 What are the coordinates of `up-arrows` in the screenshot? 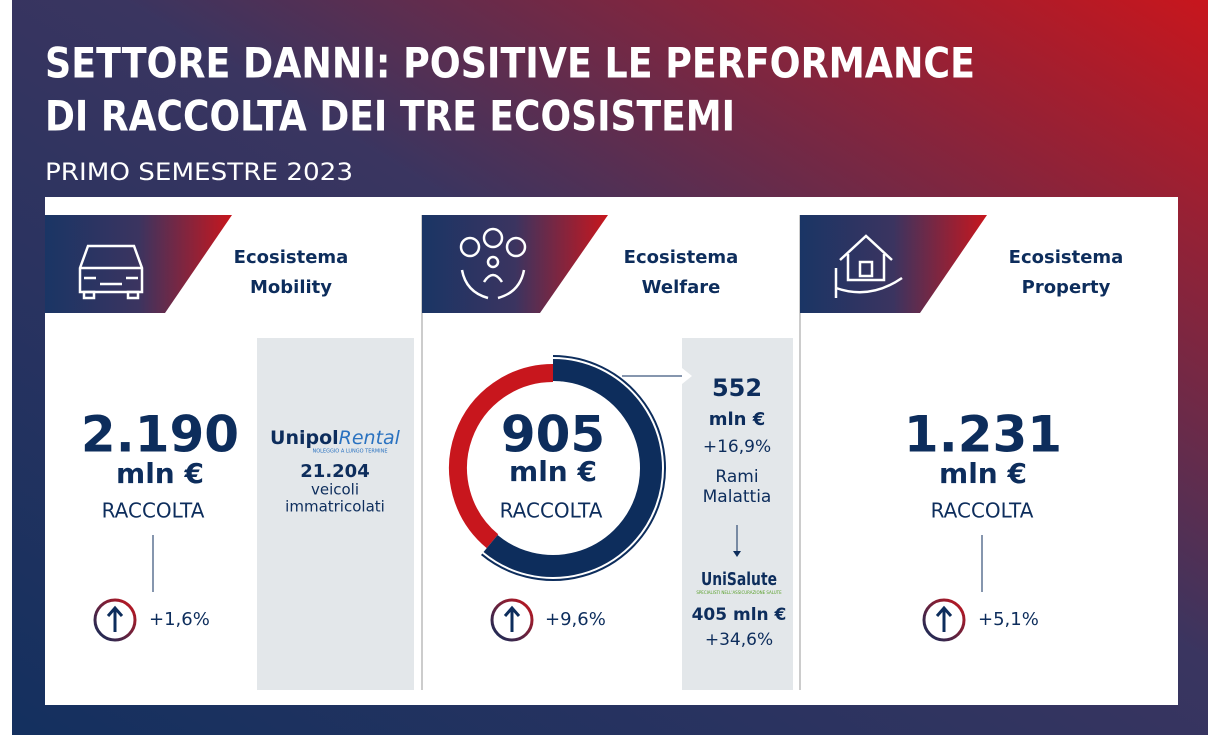 It's located at (529, 618).